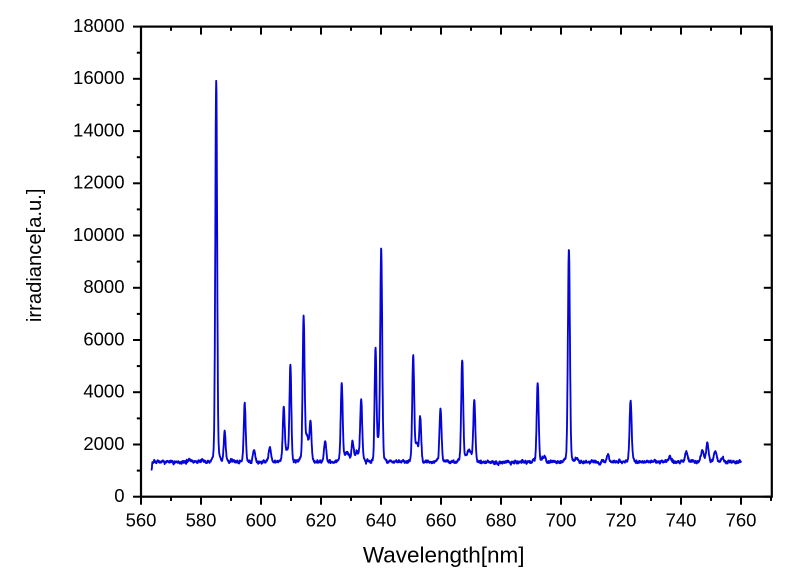 The width and height of the screenshot is (802, 577). Describe the element at coordinates (741, 519) in the screenshot. I see `svg-text: 760` at that location.